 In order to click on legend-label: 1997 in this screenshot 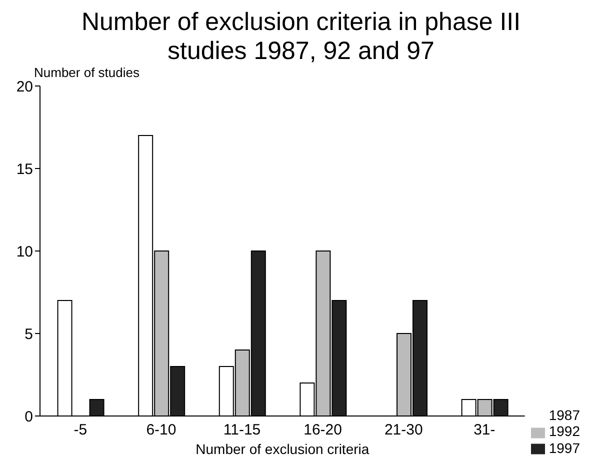, I will do `click(564, 448)`.